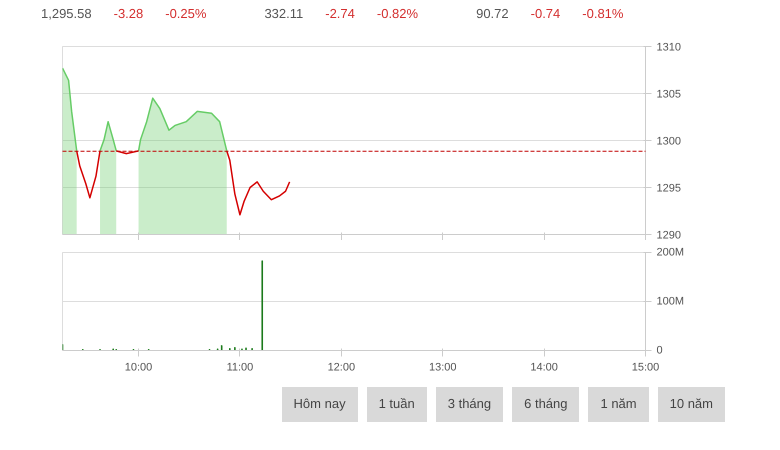 The width and height of the screenshot is (780, 450). What do you see at coordinates (185, 14) in the screenshot?
I see `text: -0.25%` at bounding box center [185, 14].